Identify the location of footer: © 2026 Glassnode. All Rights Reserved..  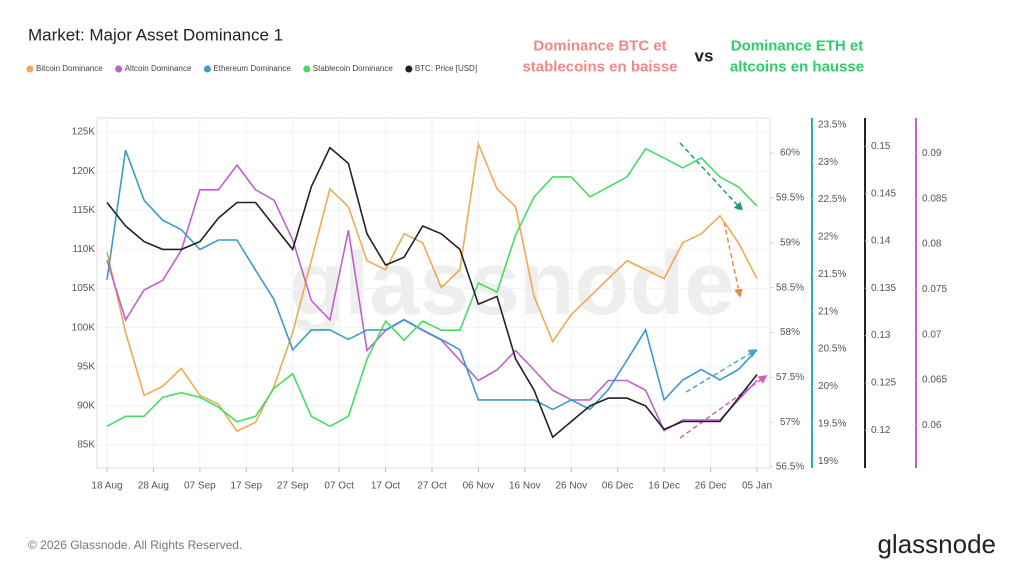
(135, 545).